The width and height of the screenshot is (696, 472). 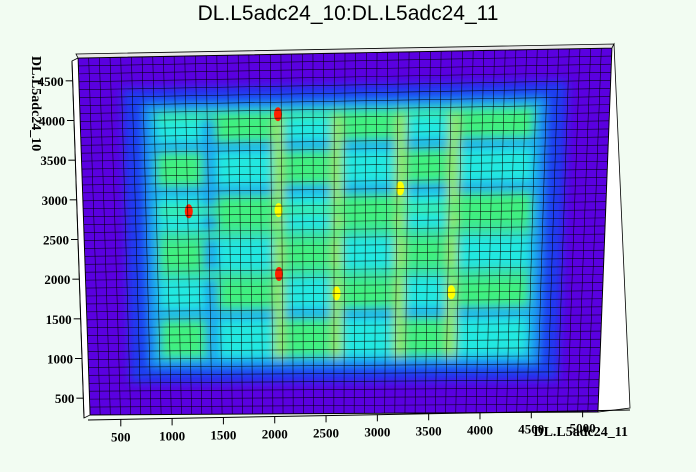 I want to click on chart-title: DL.L5adc24_10:DL.L5adc24_11, so click(x=348, y=13).